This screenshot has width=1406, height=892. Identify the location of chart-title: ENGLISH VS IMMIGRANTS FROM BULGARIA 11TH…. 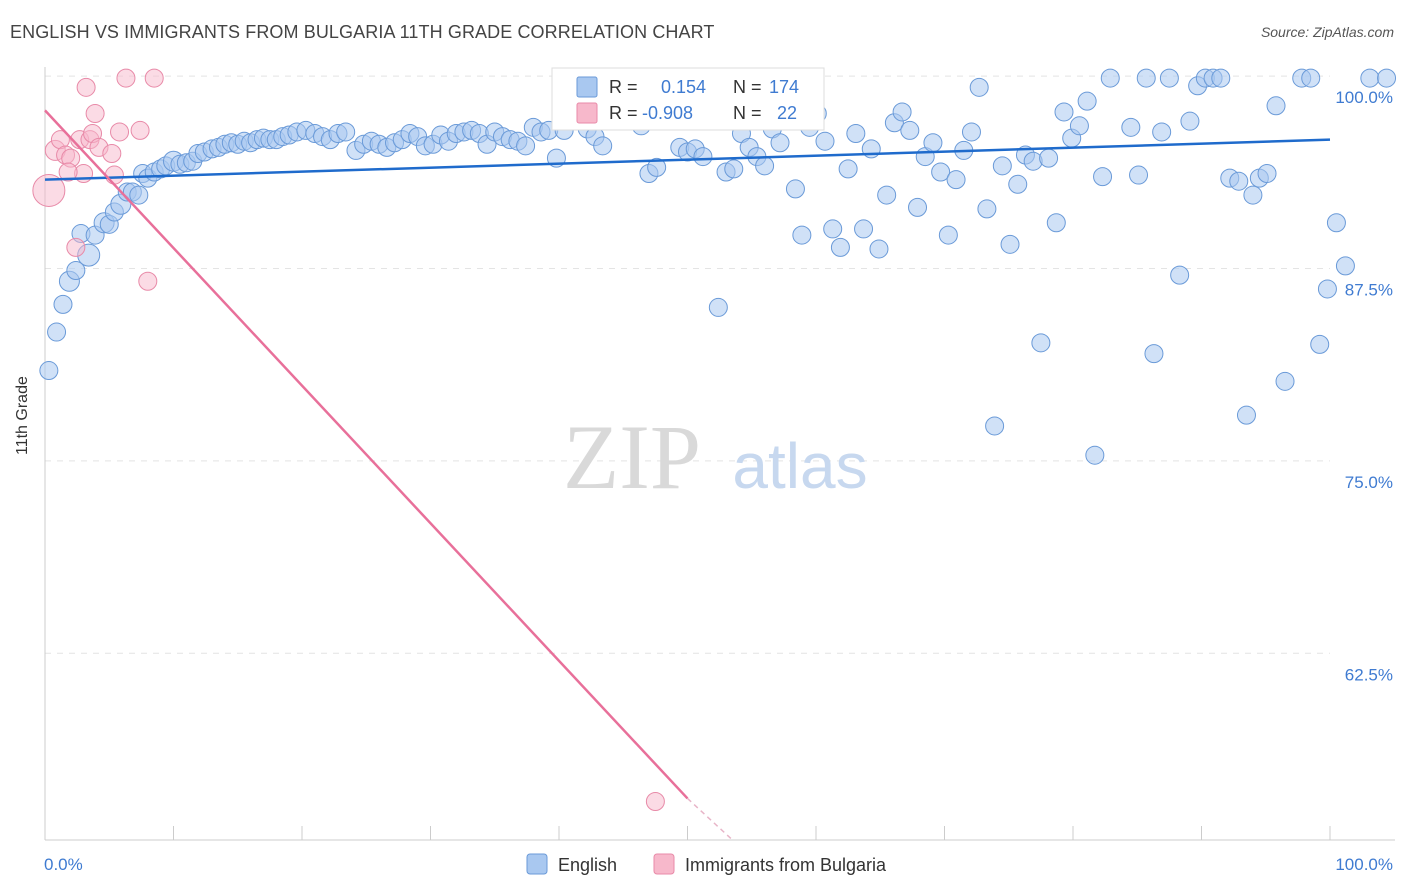
(362, 32).